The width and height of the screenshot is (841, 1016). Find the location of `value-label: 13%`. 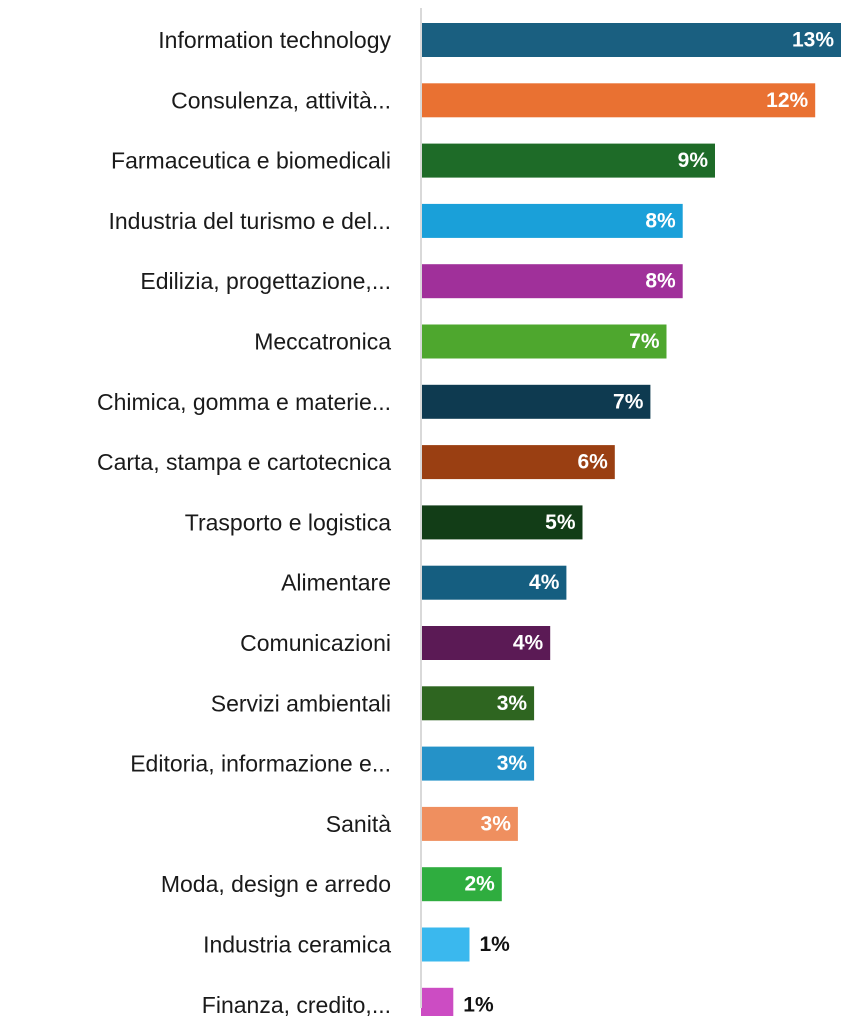

value-label: 13% is located at coordinates (813, 40).